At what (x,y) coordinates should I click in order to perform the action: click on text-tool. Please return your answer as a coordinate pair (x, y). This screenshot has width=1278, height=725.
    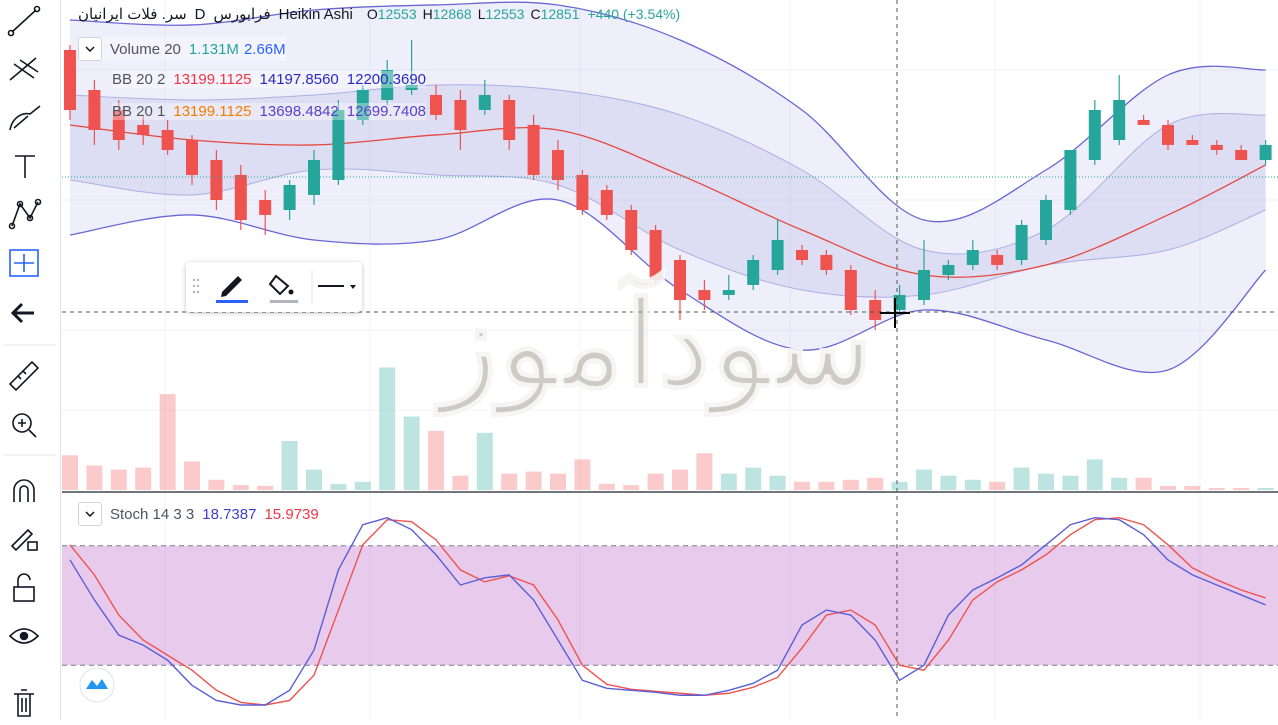
    Looking at the image, I should click on (25, 166).